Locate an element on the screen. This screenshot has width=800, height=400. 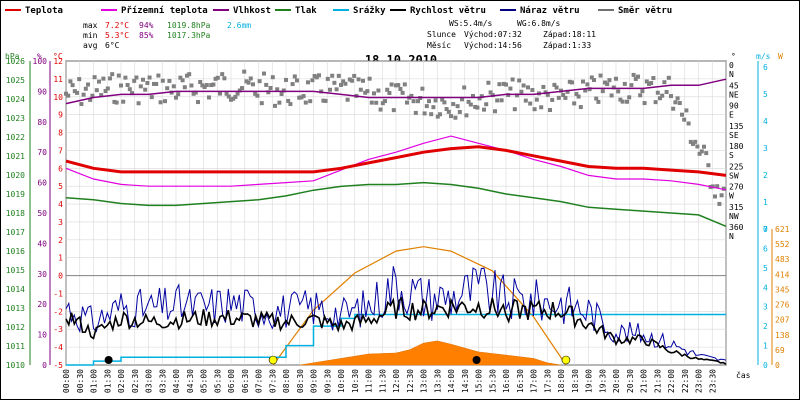
moonset-marker is located at coordinates (108, 360).